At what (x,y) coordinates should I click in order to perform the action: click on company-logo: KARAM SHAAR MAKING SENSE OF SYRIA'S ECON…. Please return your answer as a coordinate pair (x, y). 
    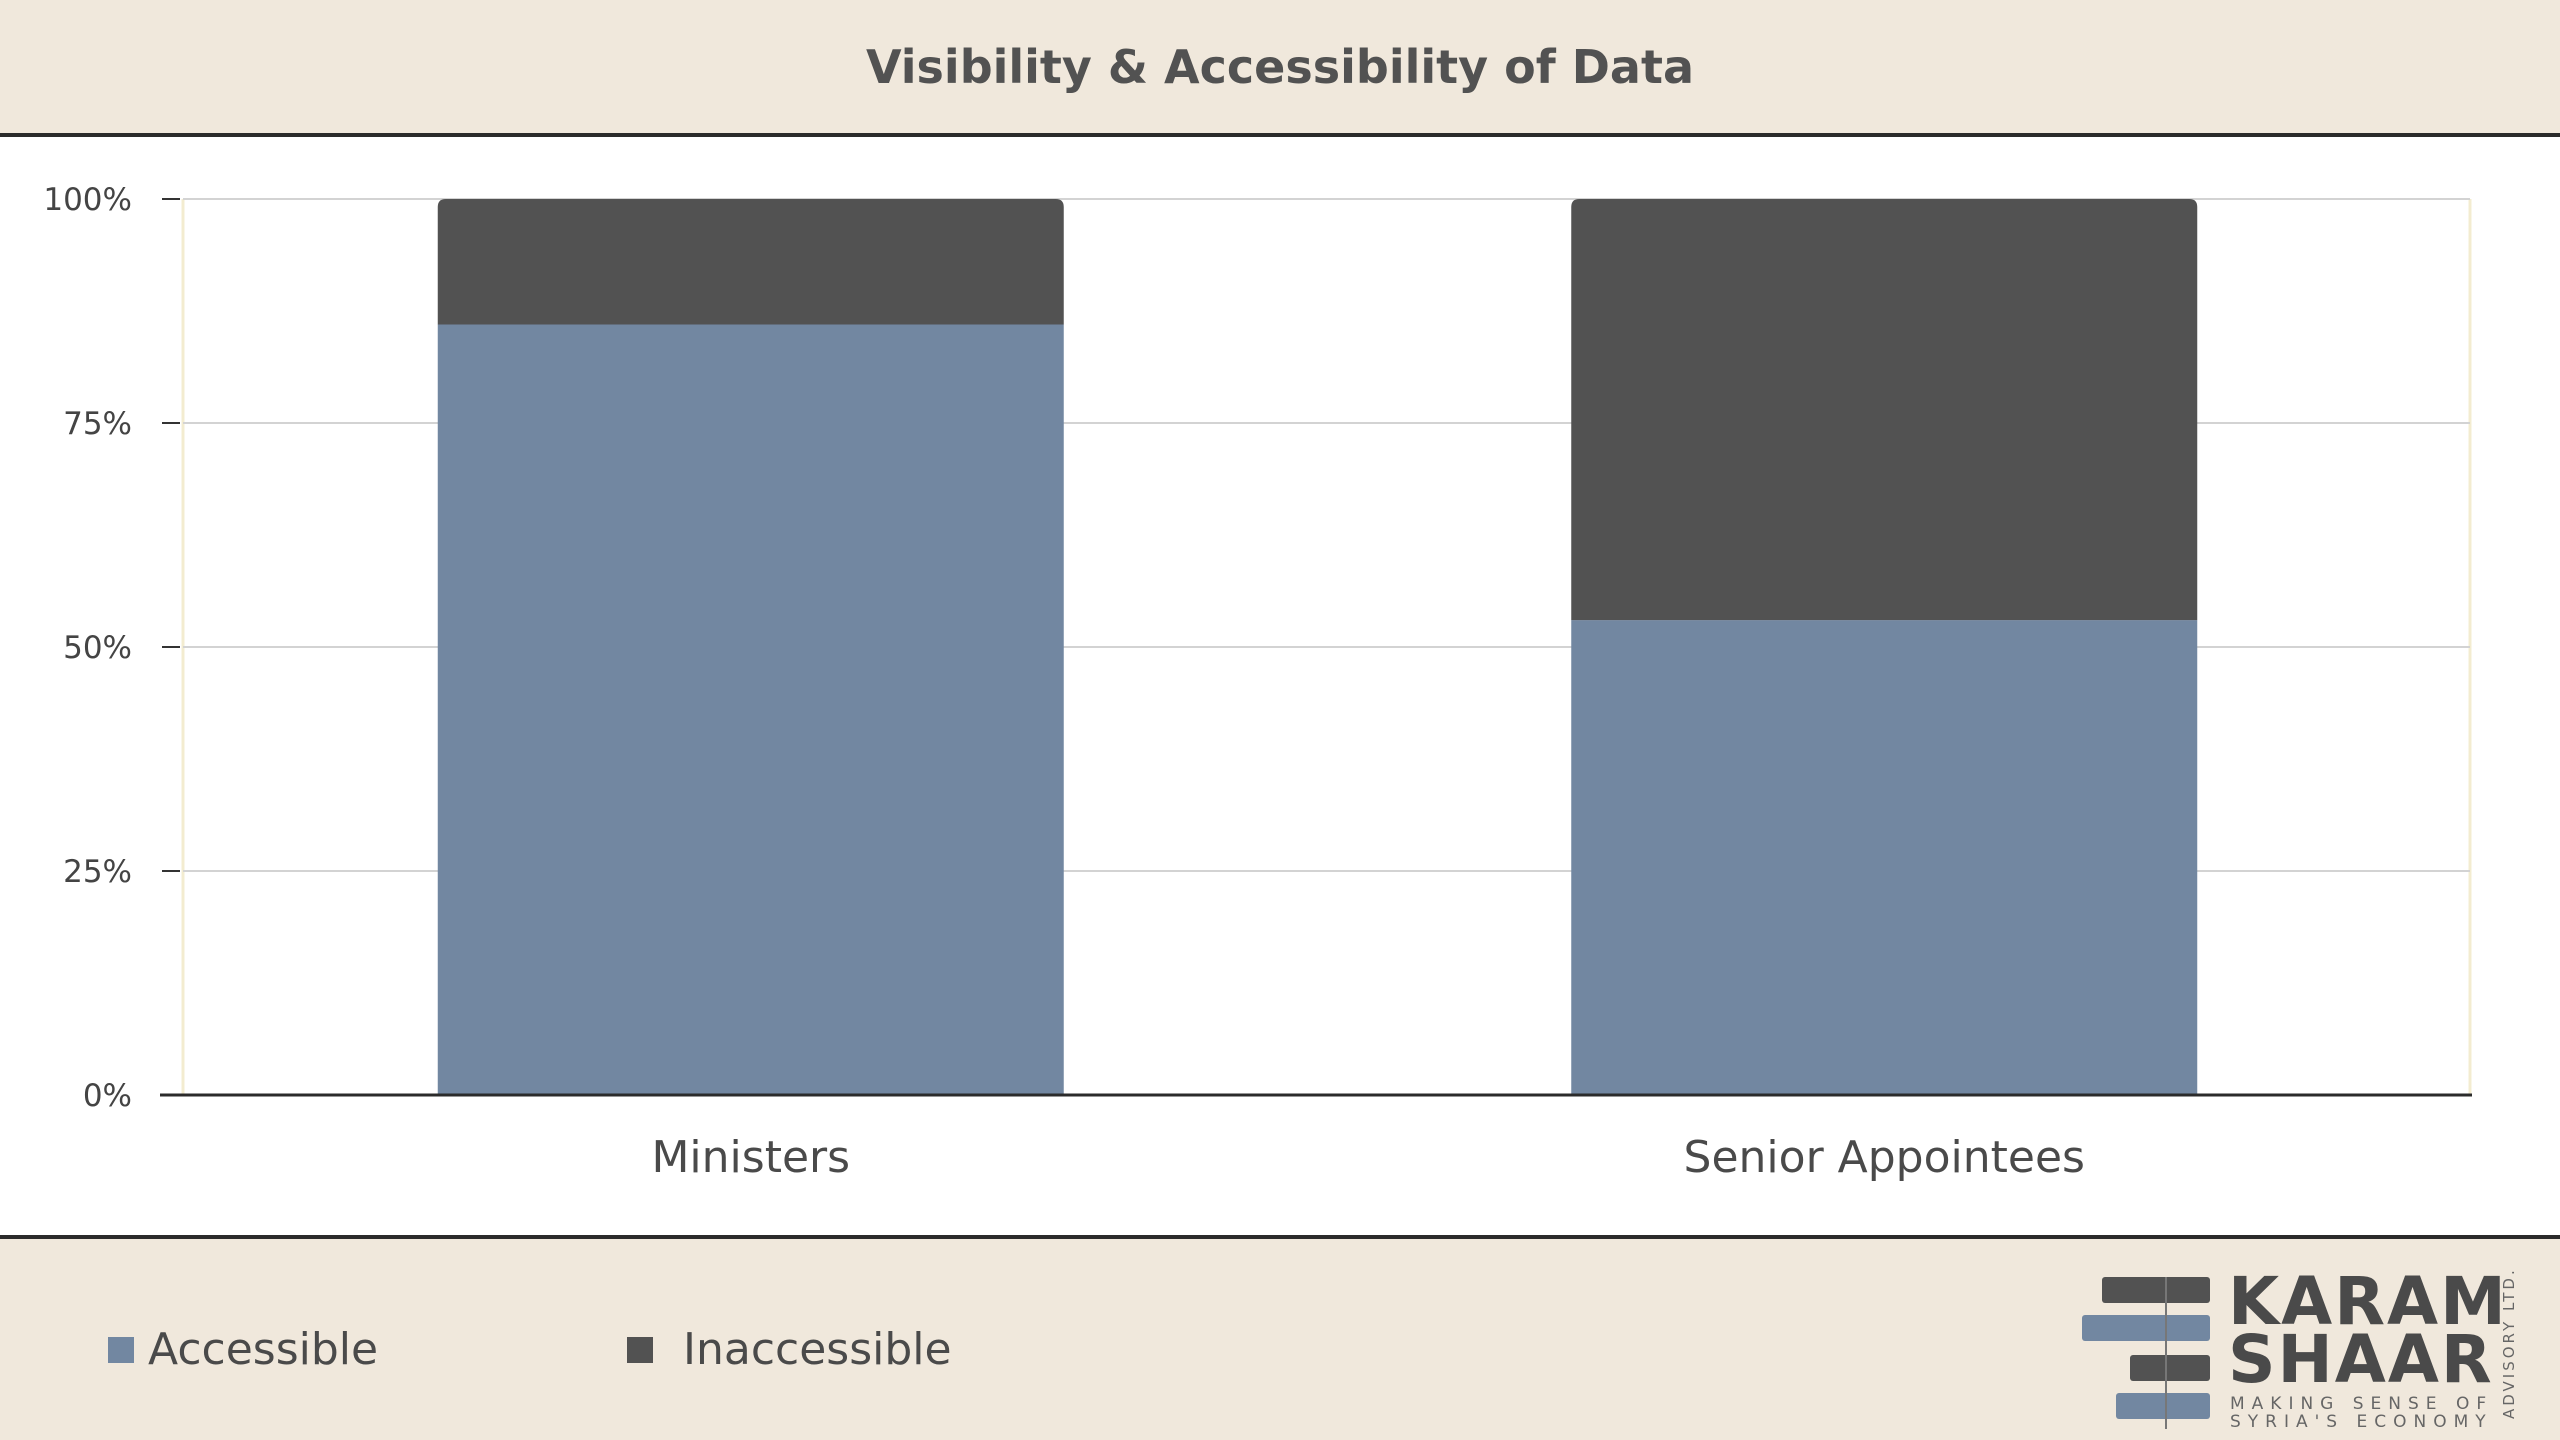
    Looking at the image, I should click on (2305, 1348).